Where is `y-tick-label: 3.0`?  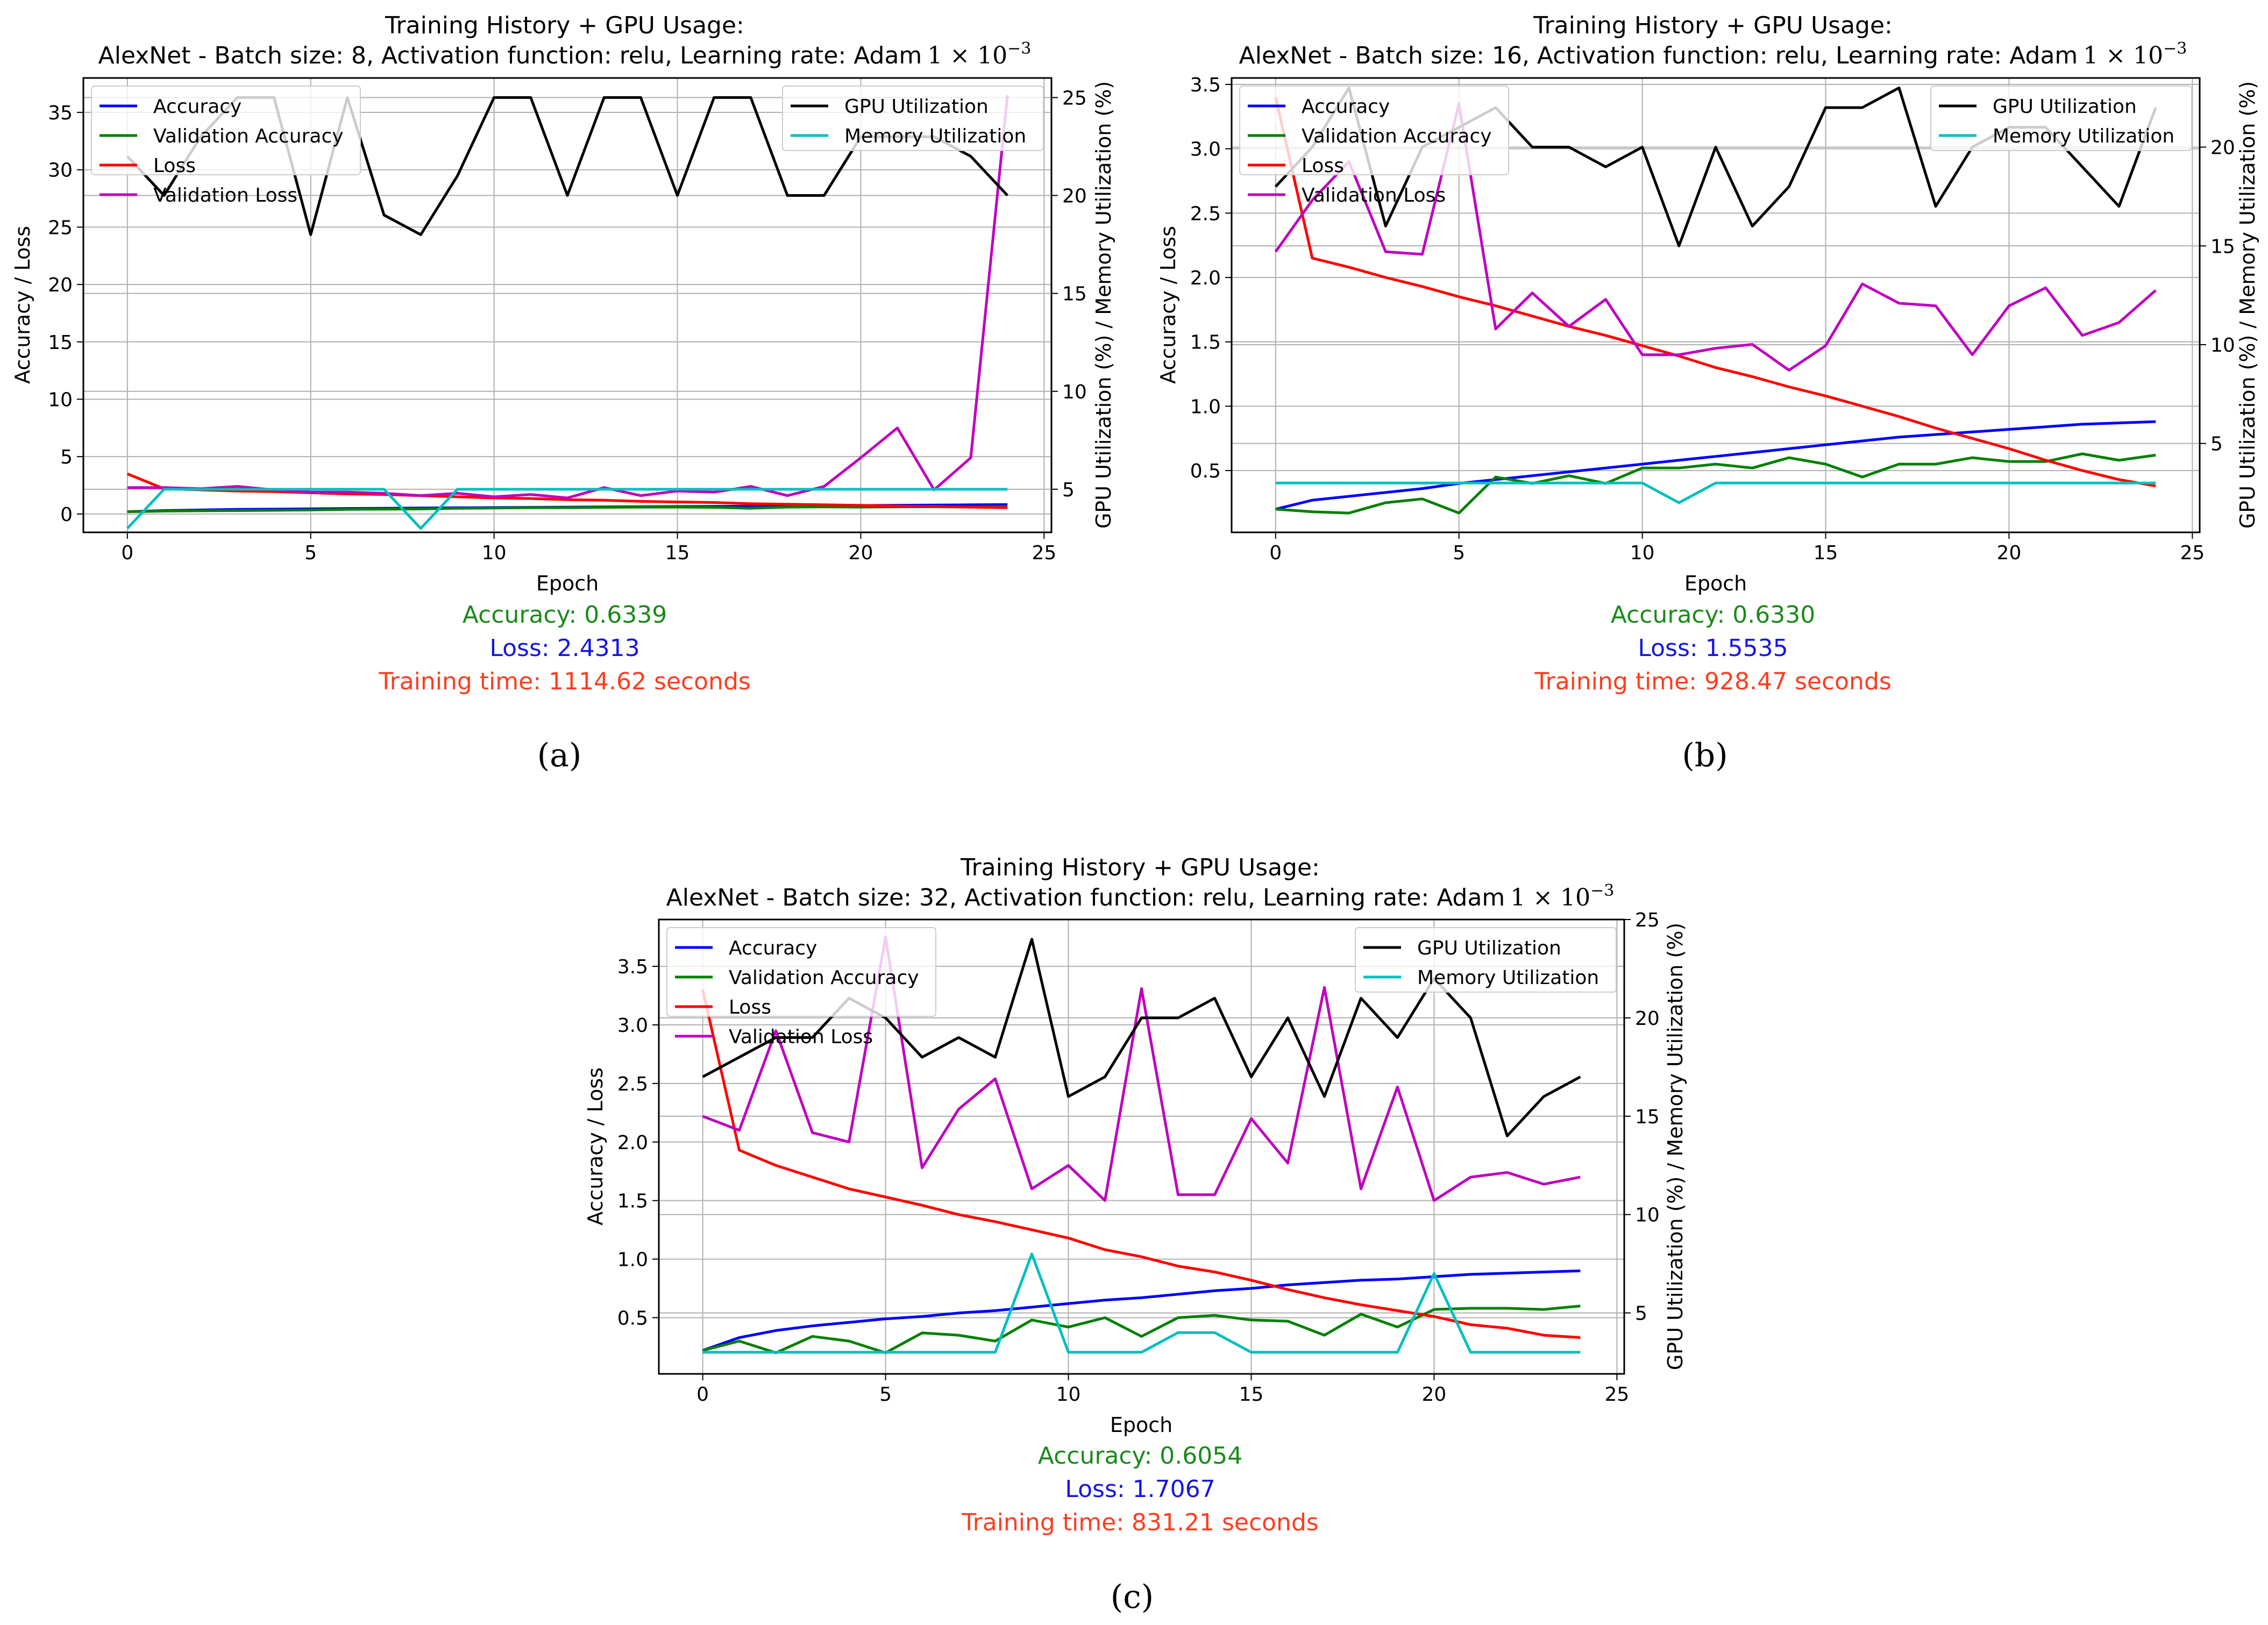
y-tick-label: 3.0 is located at coordinates (1205, 150).